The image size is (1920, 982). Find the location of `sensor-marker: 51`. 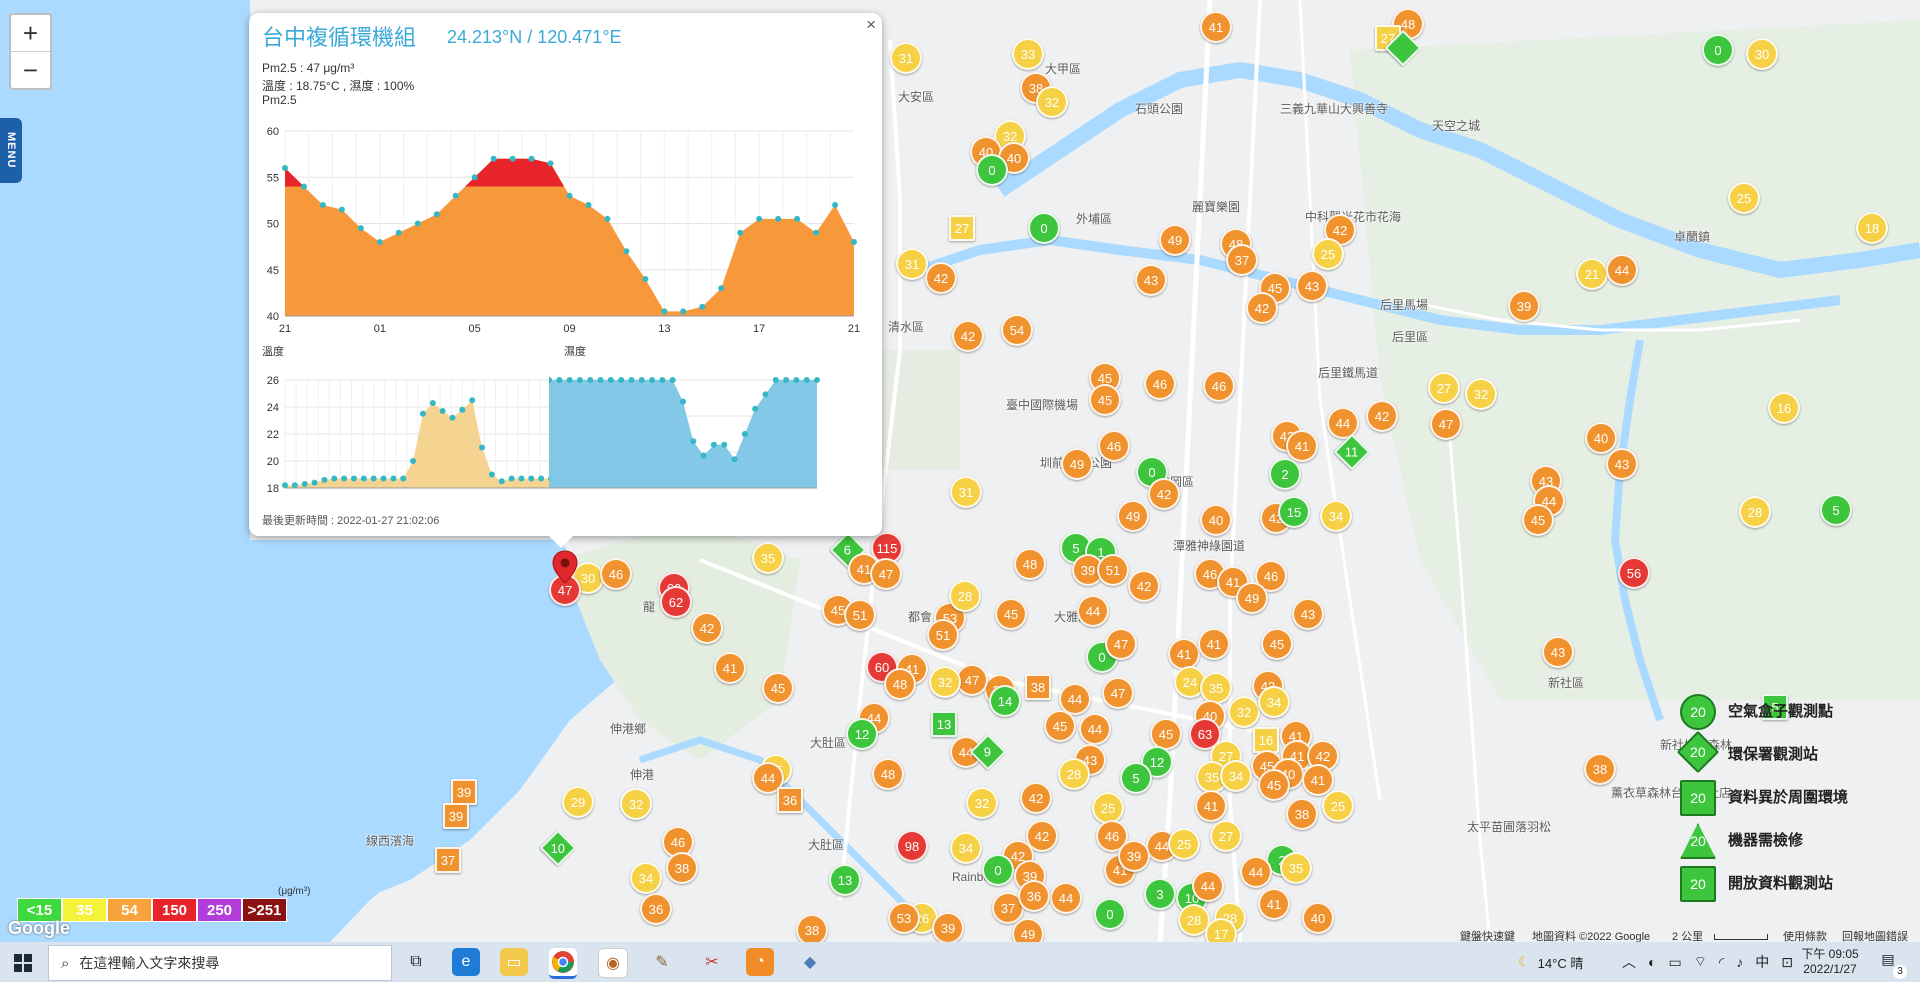

sensor-marker: 51 is located at coordinates (943, 635).